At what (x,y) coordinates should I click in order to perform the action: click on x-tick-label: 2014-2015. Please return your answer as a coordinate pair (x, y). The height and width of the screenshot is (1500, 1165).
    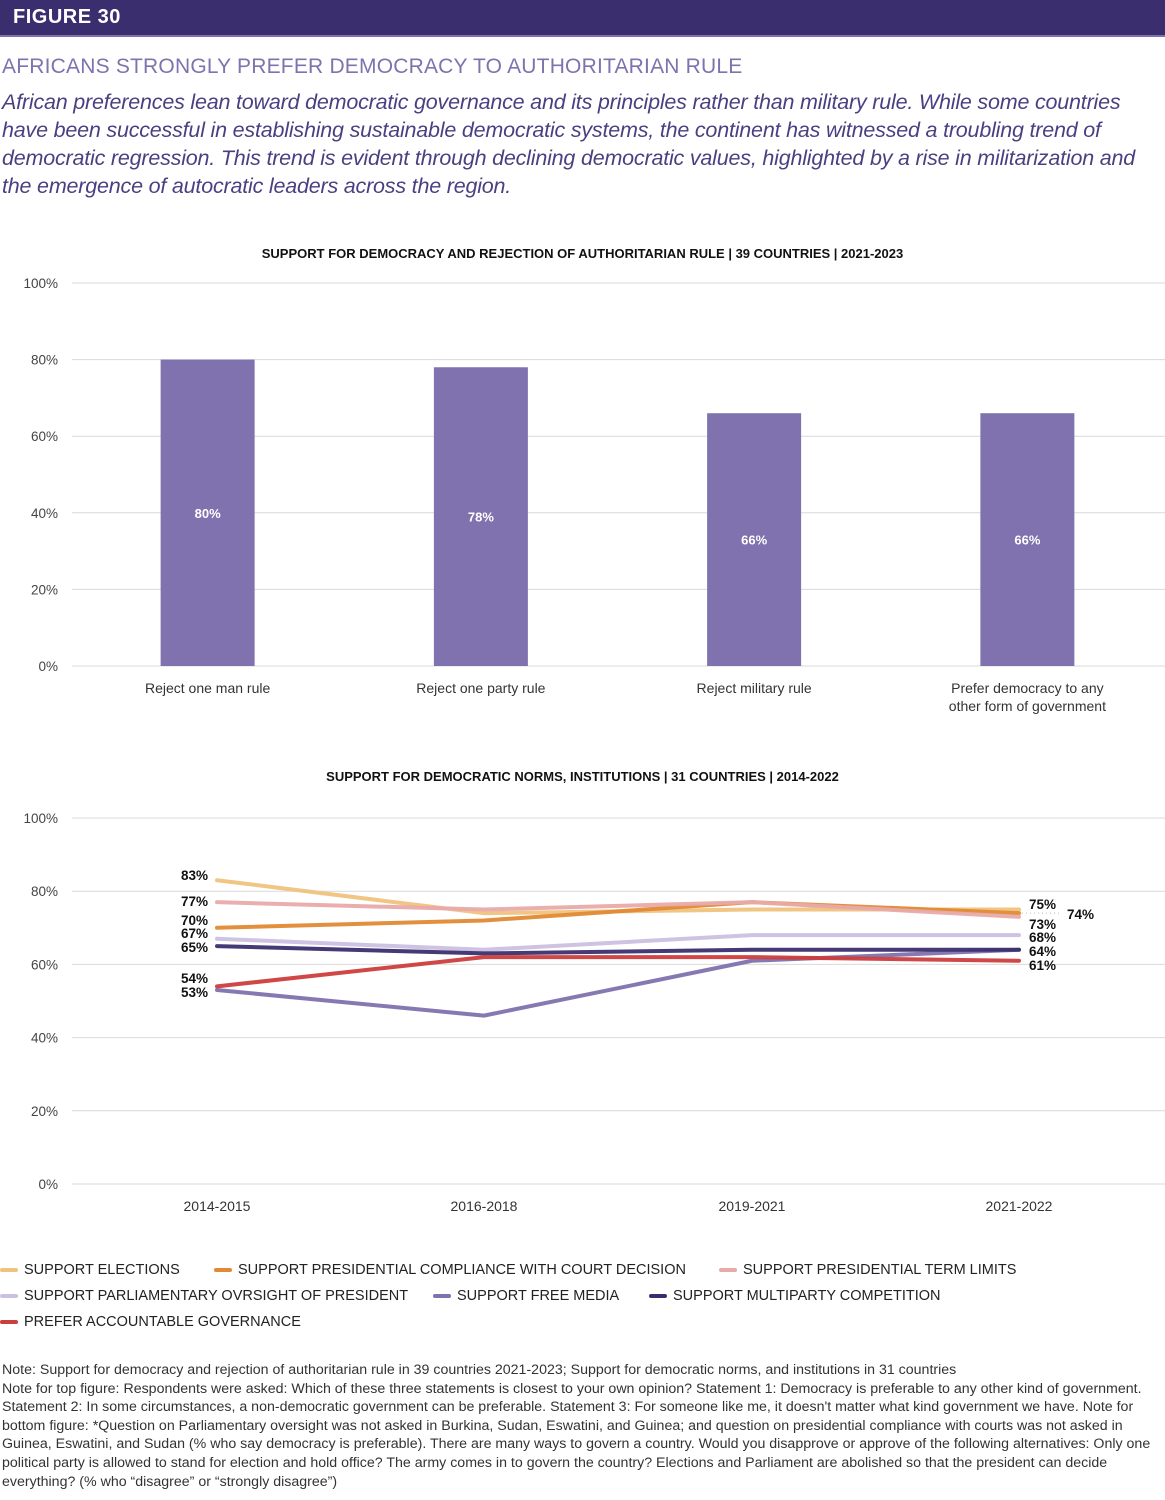
    Looking at the image, I should click on (217, 1206).